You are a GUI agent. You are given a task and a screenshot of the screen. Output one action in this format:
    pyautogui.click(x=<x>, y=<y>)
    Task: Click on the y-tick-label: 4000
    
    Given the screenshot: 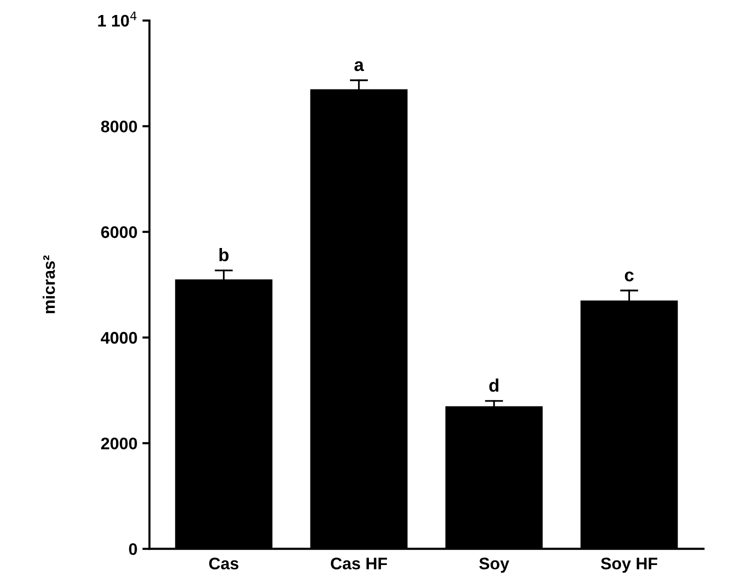 What is the action you would take?
    pyautogui.click(x=118, y=338)
    